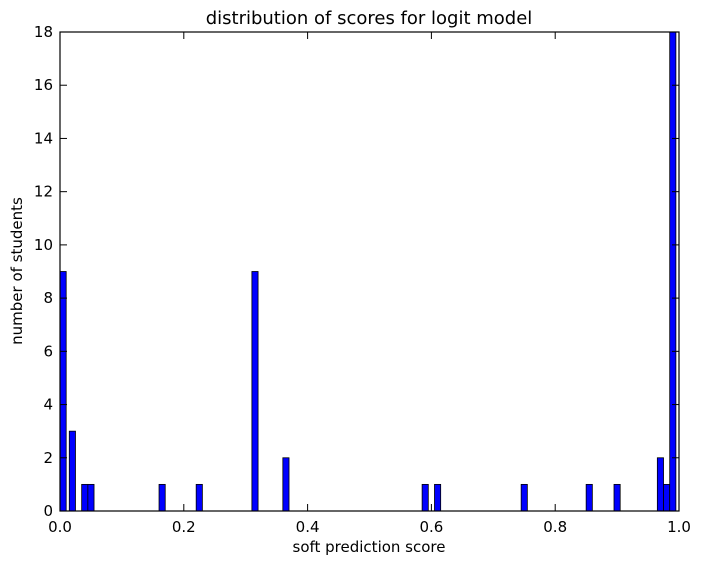  Describe the element at coordinates (48, 511) in the screenshot. I see `y-tick-label: 0` at that location.